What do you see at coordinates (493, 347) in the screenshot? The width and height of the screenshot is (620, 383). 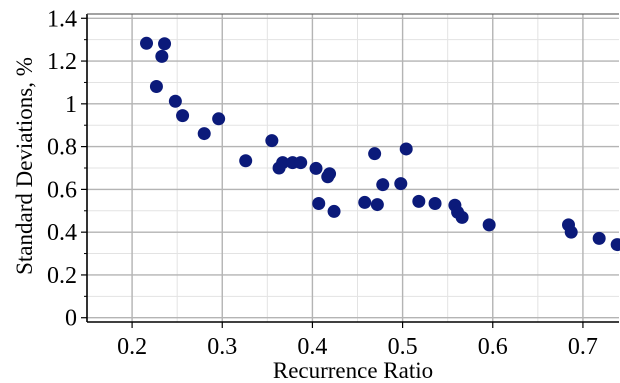 I see `x-tick-label: 0.6` at bounding box center [493, 347].